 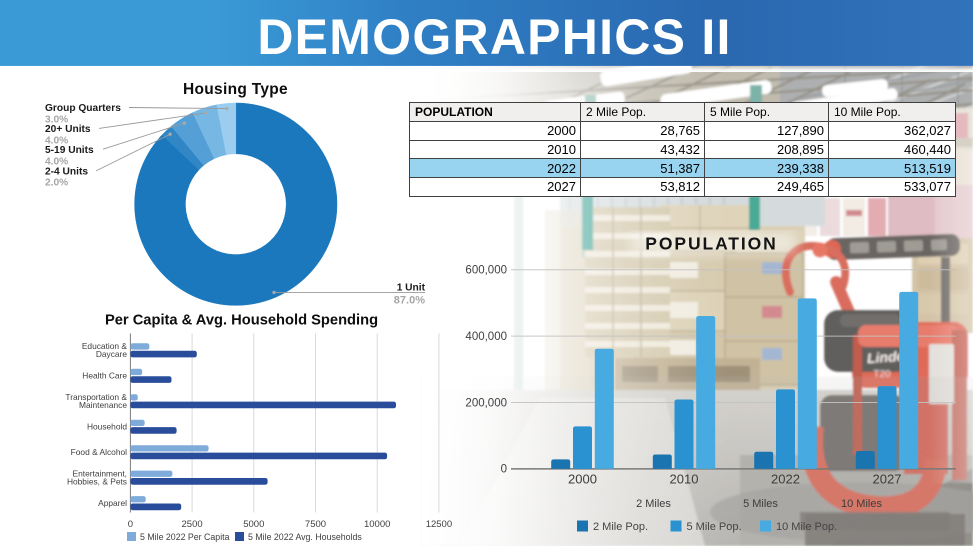 I want to click on svg-text: 400,000, so click(x=486, y=337).